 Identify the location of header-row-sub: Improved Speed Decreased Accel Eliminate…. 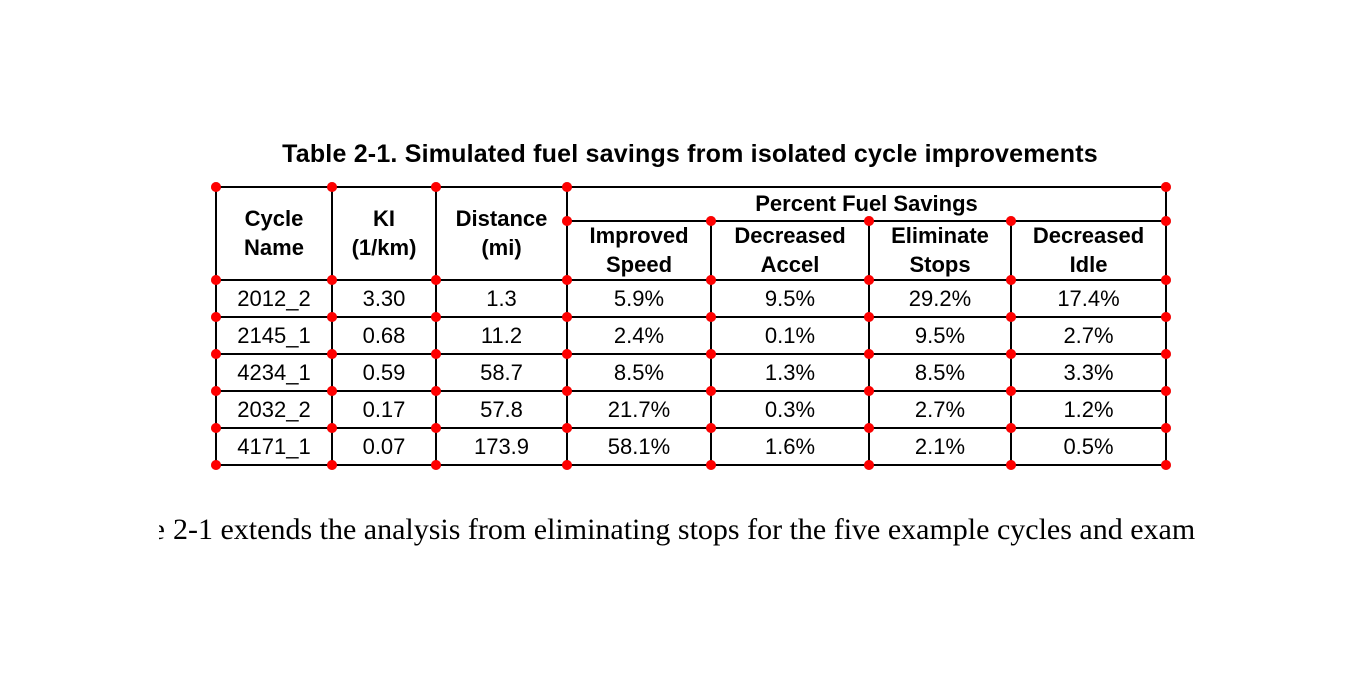
(692, 250).